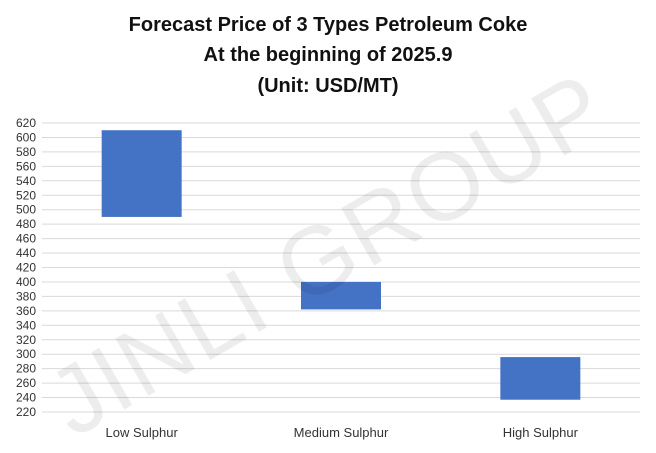 The height and width of the screenshot is (453, 656). Describe the element at coordinates (328, 55) in the screenshot. I see `chart-title-line-2: At the beginning of 2025.9` at that location.